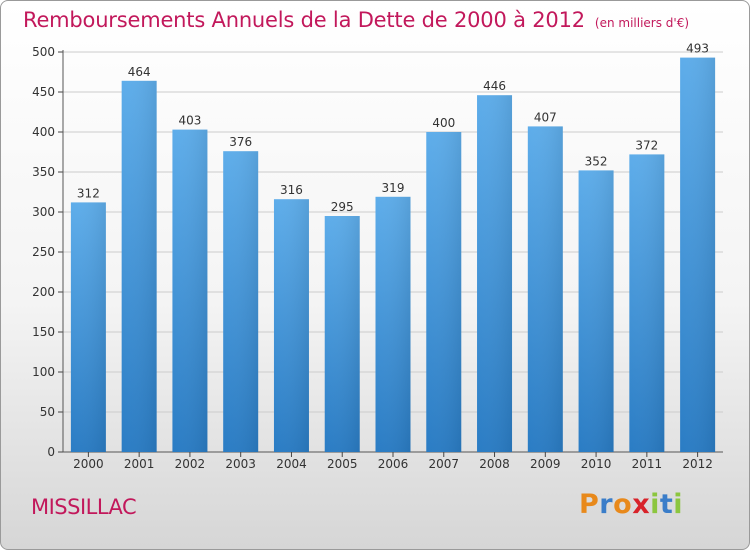  Describe the element at coordinates (494, 86) in the screenshot. I see `bar-value-label: 446` at that location.